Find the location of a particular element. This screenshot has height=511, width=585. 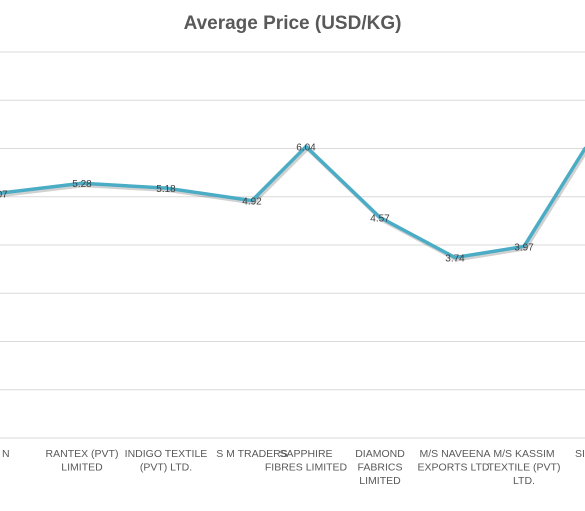

category-label: M/S KASSIM TEXTILE (PVT) LTD. is located at coordinates (524, 467).